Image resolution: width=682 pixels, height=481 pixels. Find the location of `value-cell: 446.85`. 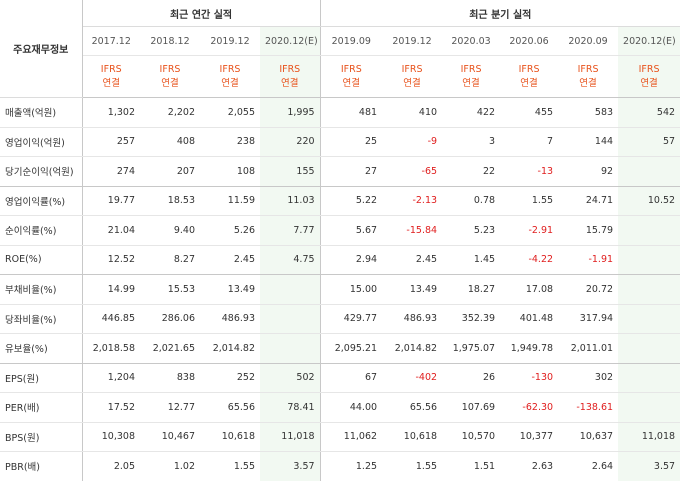

value-cell: 446.85 is located at coordinates (111, 319).